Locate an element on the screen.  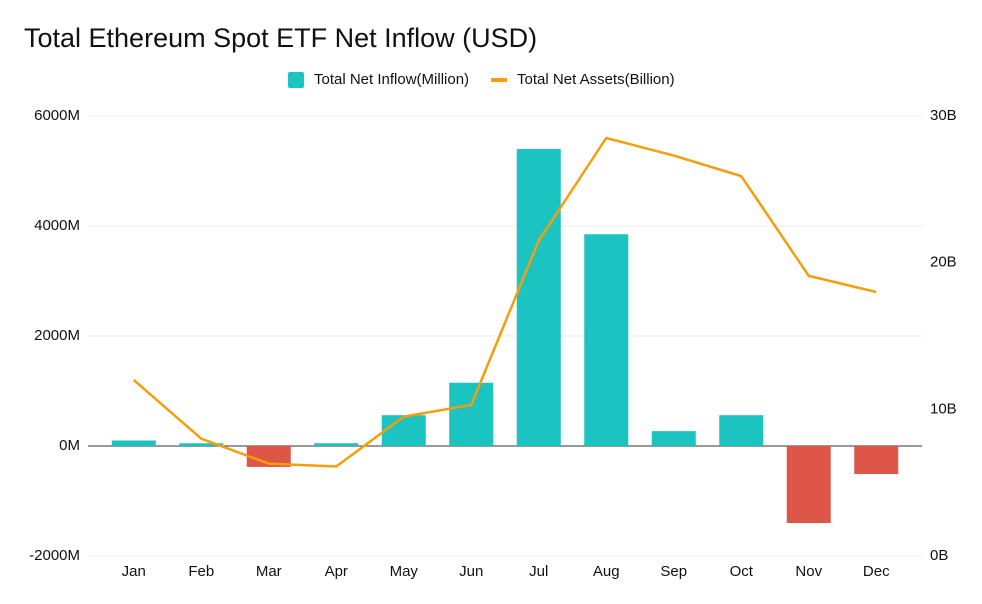
y-tick-label: 2000M is located at coordinates (57, 335).